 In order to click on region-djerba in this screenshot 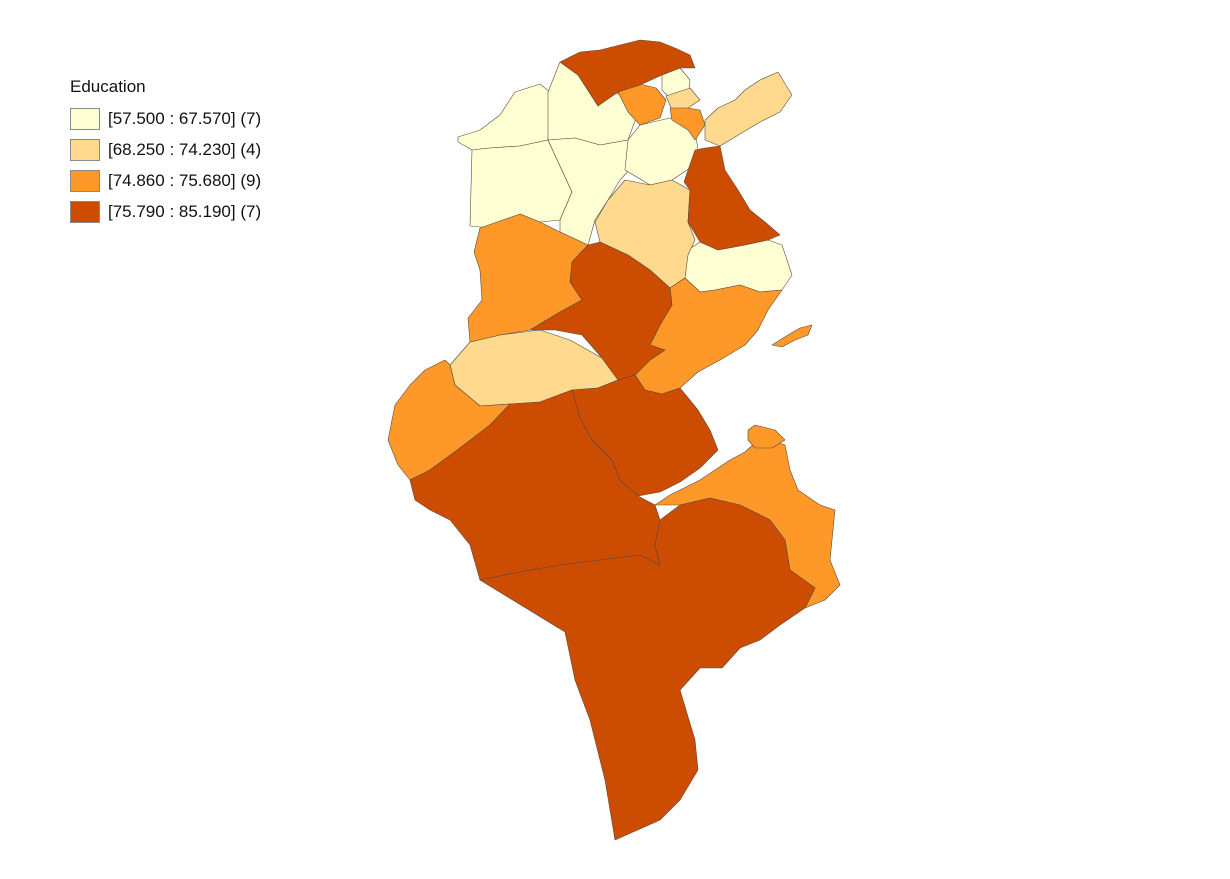, I will do `click(766, 436)`.